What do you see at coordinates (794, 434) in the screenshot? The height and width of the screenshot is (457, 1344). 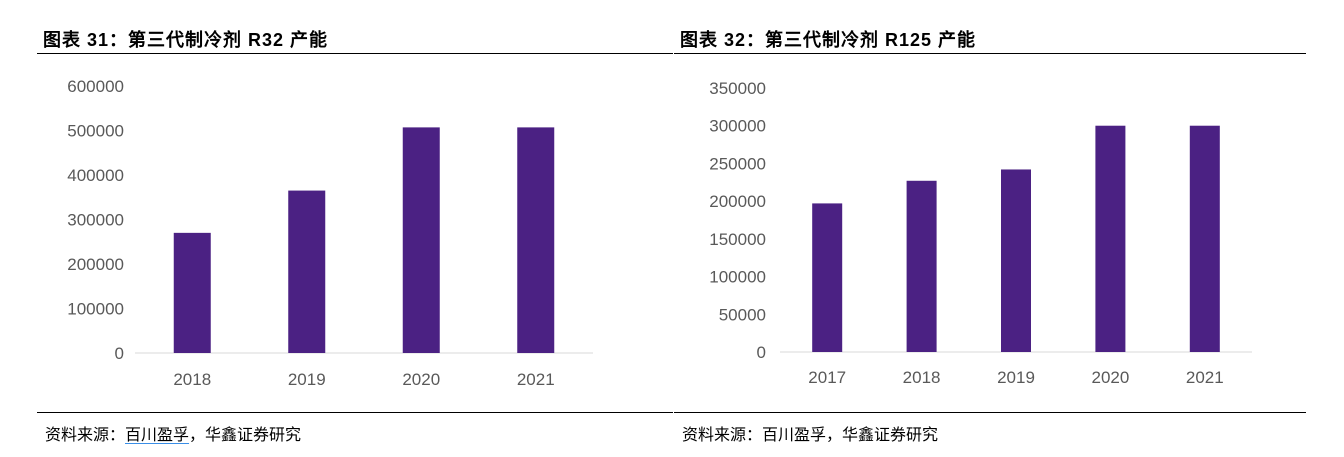 I see `source-name: 百川盈孚` at bounding box center [794, 434].